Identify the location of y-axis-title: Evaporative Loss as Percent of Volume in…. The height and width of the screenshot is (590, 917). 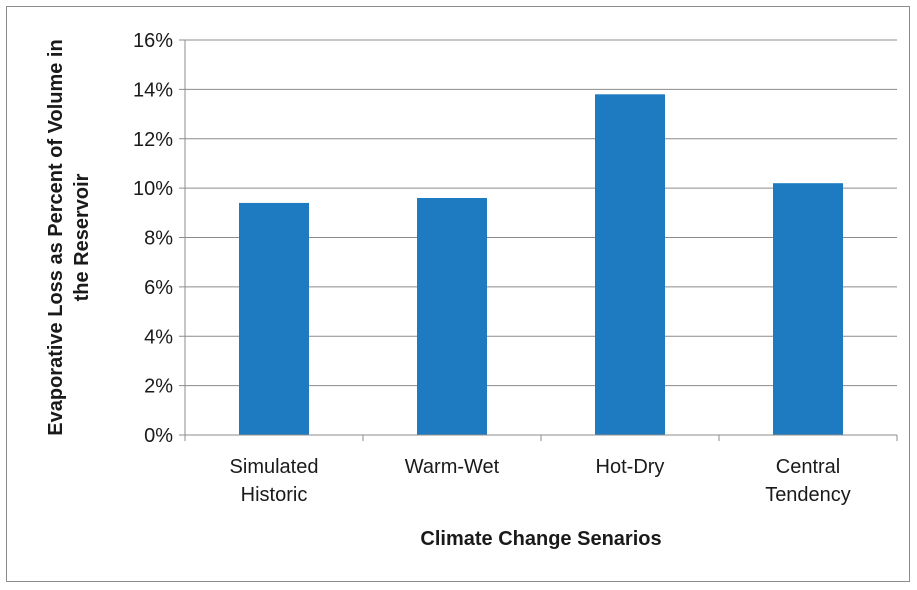
(69, 237).